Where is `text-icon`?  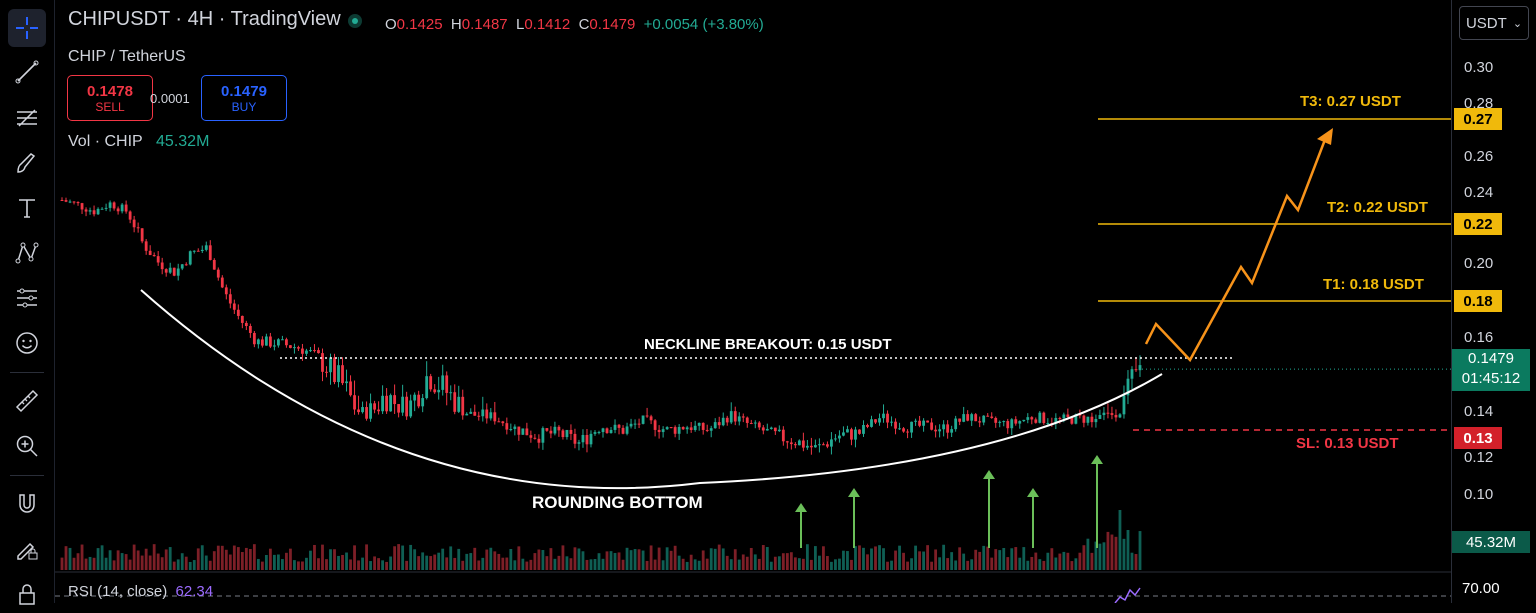
text-icon is located at coordinates (27, 208).